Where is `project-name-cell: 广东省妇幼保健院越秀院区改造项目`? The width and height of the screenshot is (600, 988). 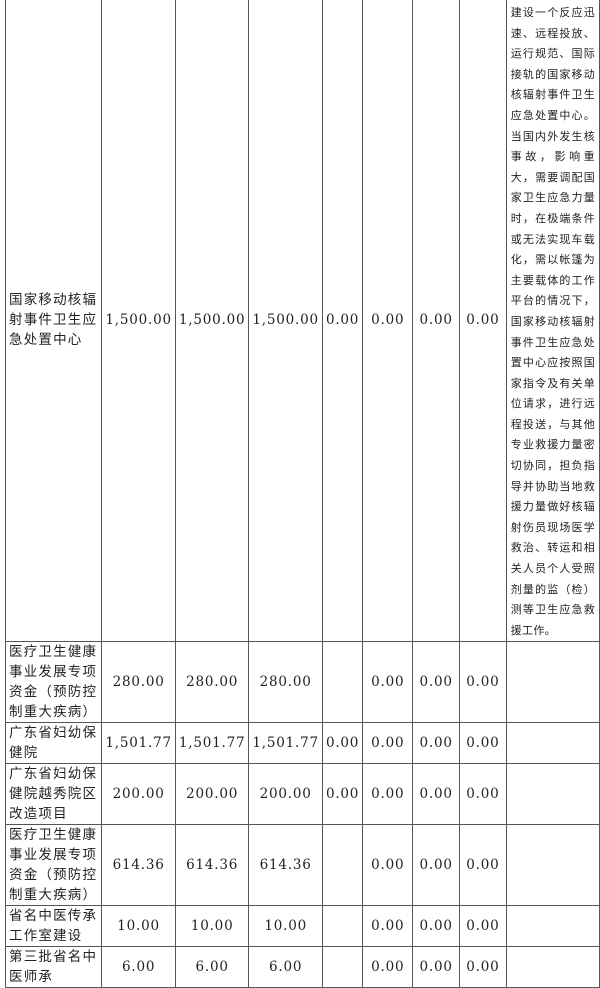 project-name-cell: 广东省妇幼保健院越秀院区改造项目 is located at coordinates (53, 794).